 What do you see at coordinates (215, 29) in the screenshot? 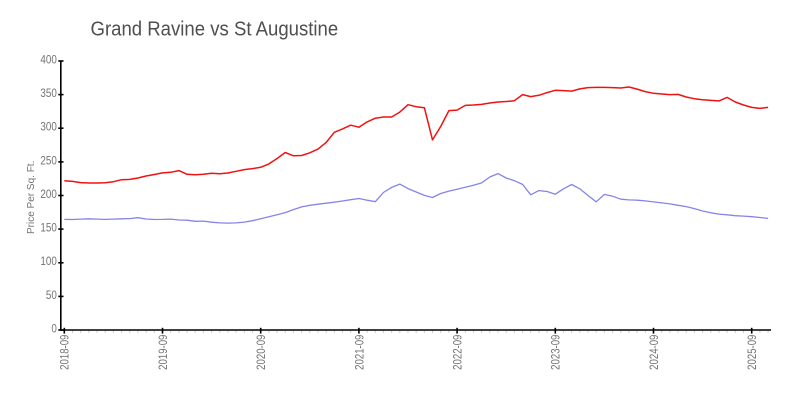
I see `svg-text: Grand Ravine vs St Augustine` at bounding box center [215, 29].